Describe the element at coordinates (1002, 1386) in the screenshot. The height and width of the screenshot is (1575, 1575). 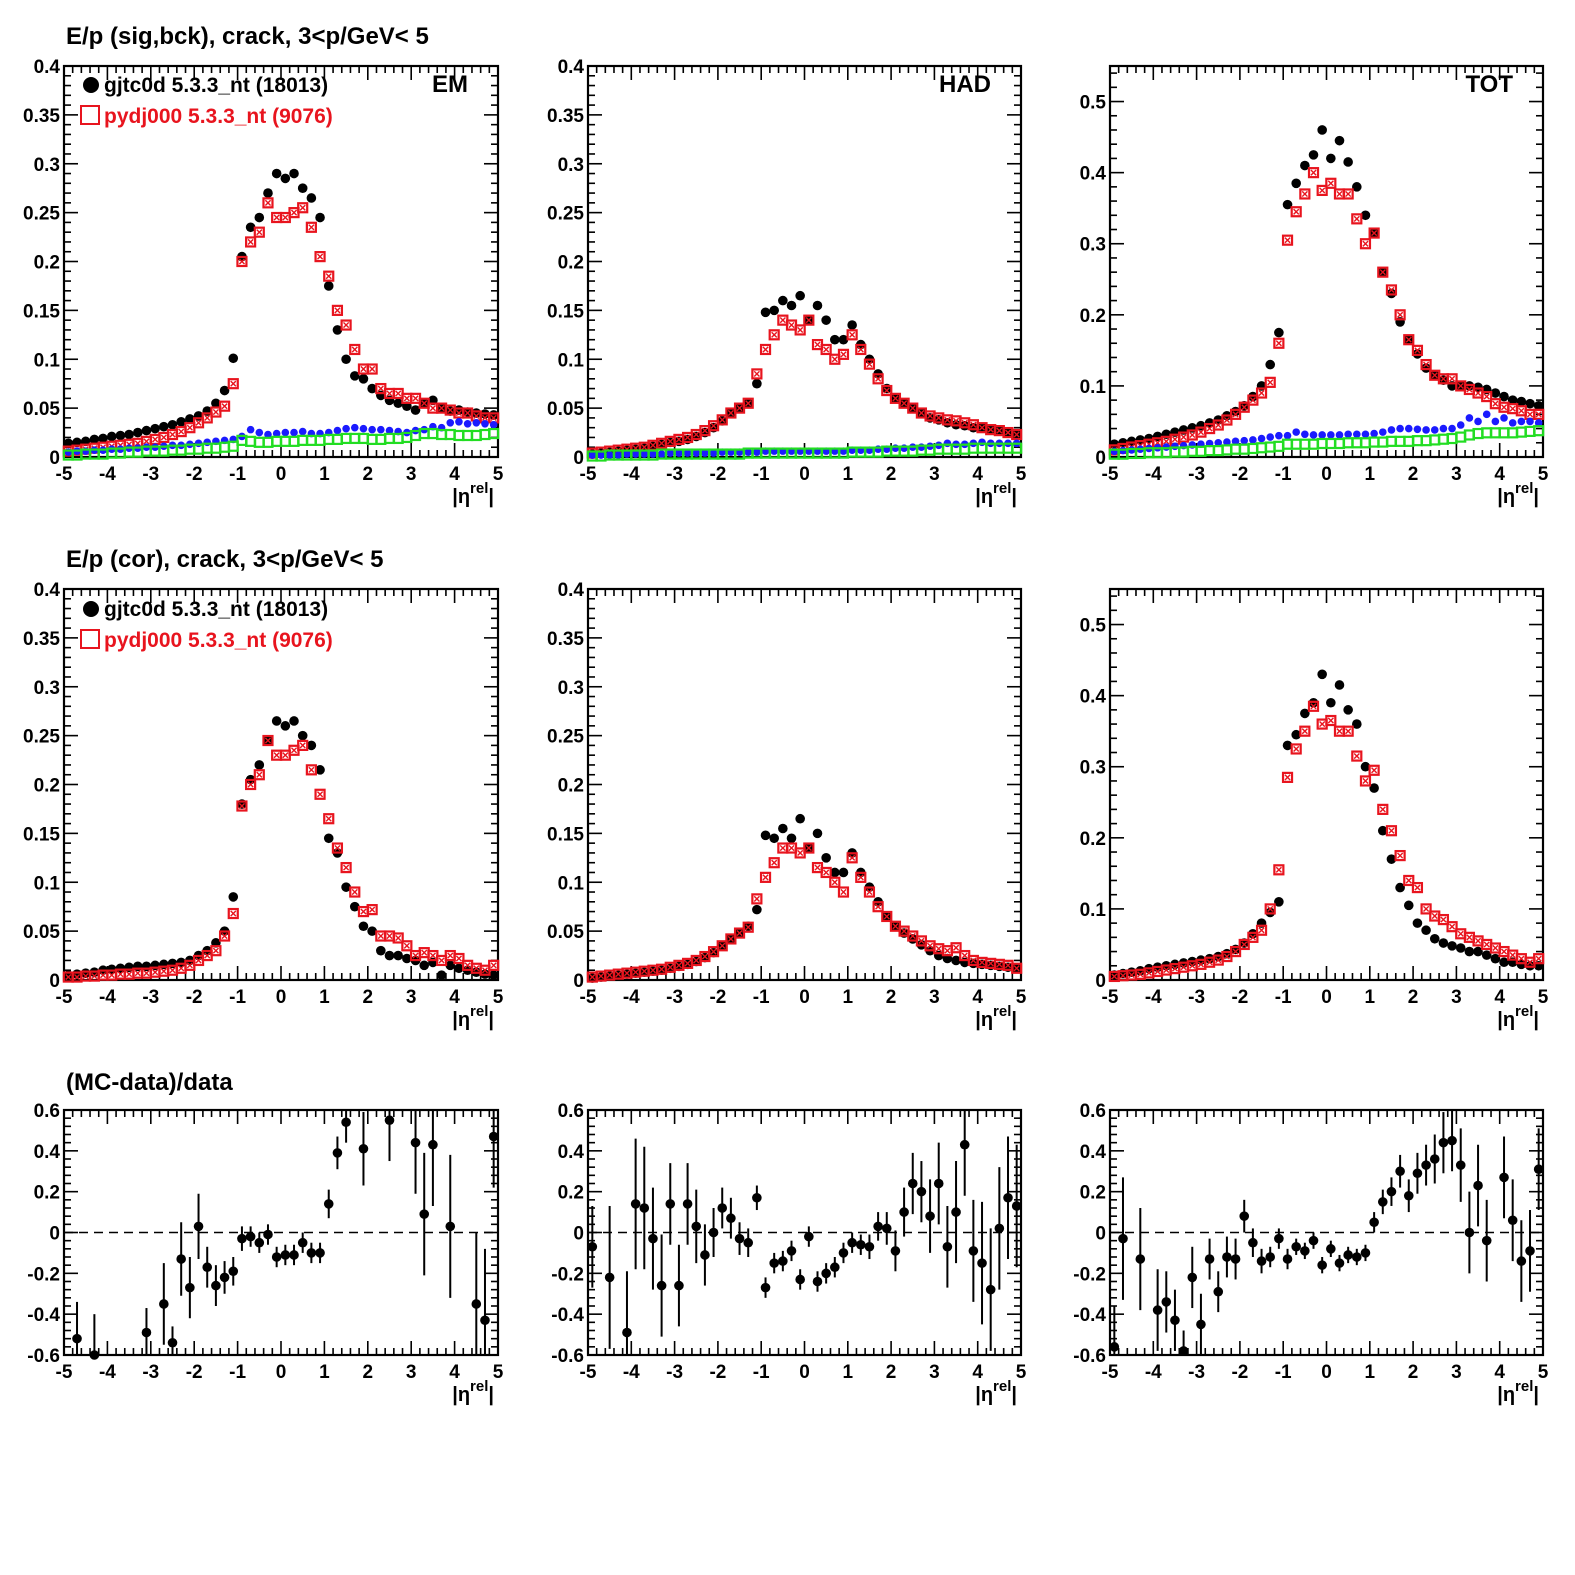
I see `x-axis-label-sup: rel` at that location.